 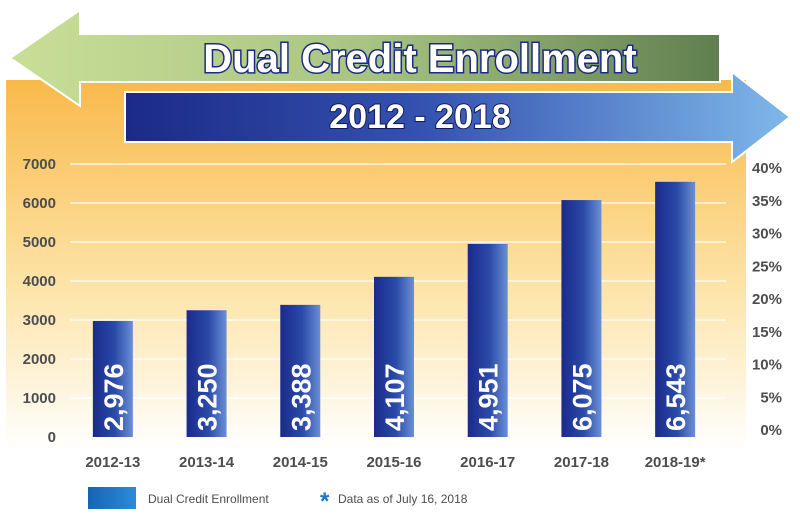 I want to click on y-axis-right: 0% 5% 10% 15% 20% 25% 30% 35% 40%, so click(x=767, y=299).